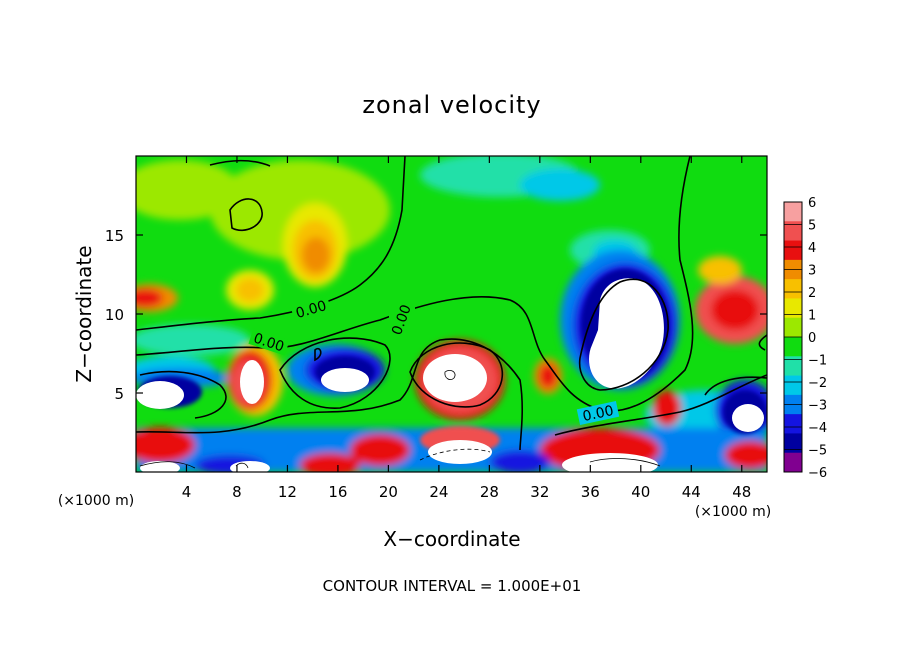  What do you see at coordinates (438, 492) in the screenshot?
I see `x-tick-label: 24` at bounding box center [438, 492].